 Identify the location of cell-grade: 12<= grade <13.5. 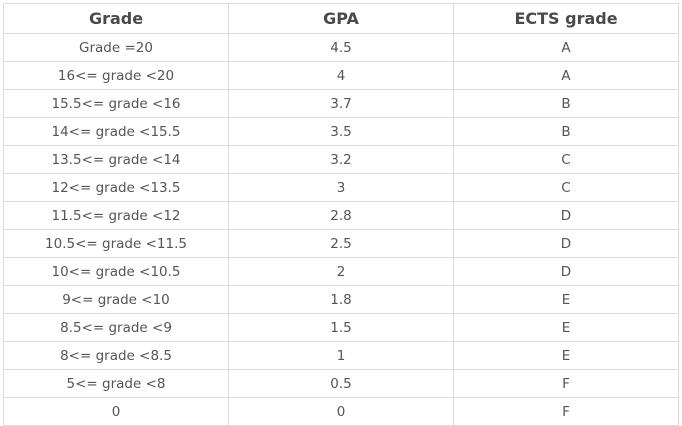
(116, 187).